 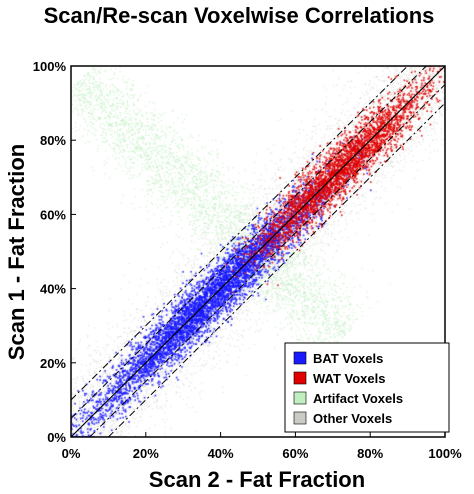 I want to click on legend-swatch-bat, so click(x=300, y=358).